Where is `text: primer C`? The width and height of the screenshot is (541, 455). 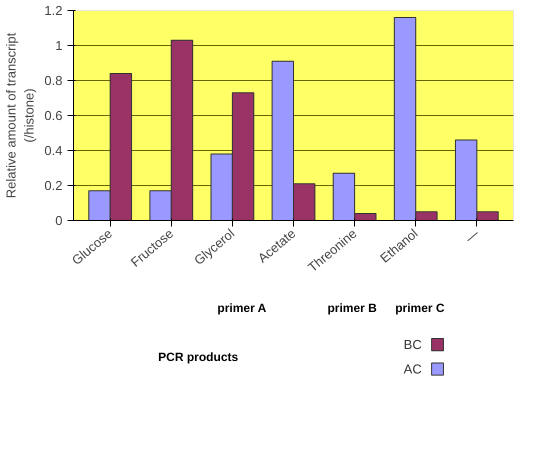 text: primer C is located at coordinates (420, 307).